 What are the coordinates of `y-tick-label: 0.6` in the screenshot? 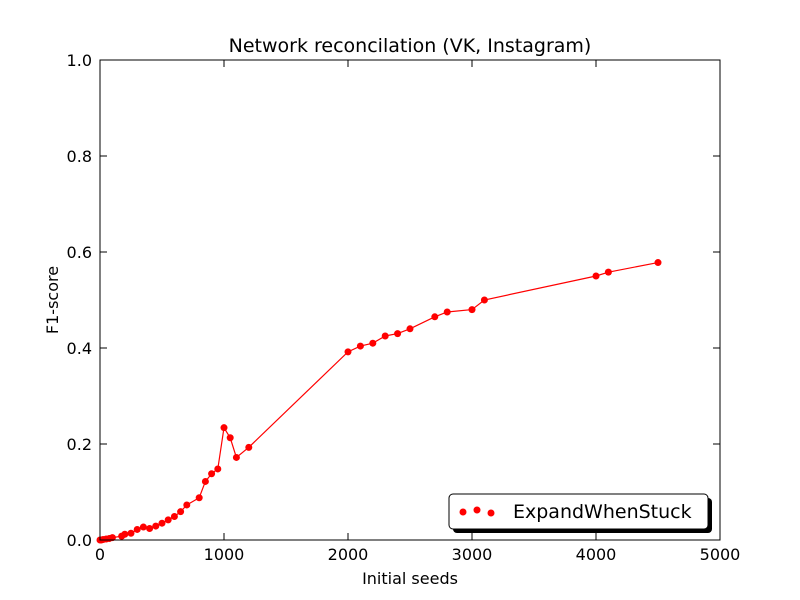 It's located at (79, 252).